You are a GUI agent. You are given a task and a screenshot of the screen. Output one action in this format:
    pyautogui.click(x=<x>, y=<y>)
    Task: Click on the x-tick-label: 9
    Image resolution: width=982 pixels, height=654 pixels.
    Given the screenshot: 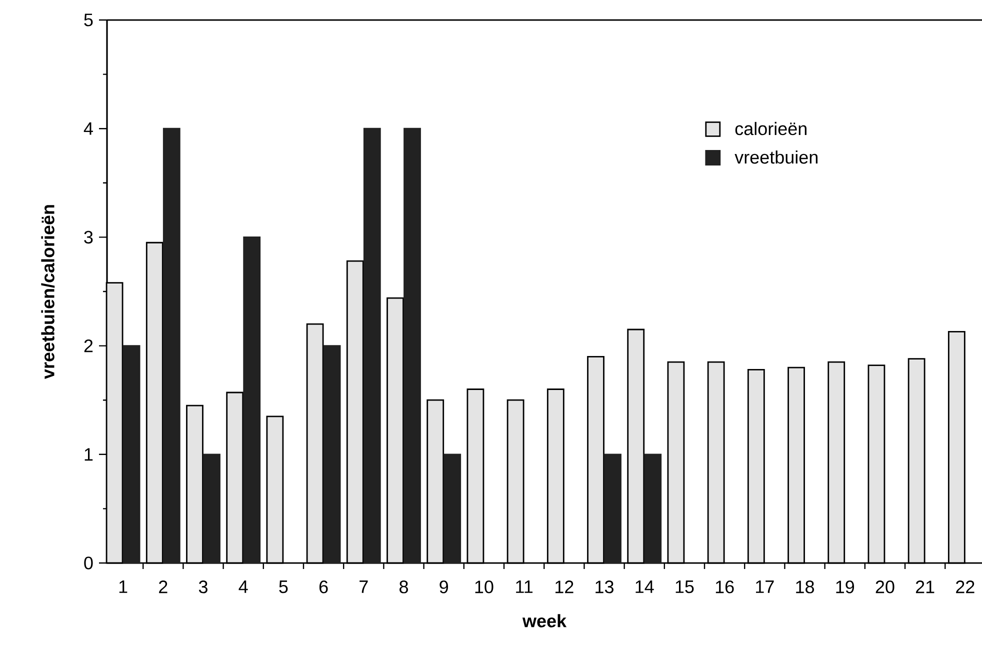 What is the action you would take?
    pyautogui.click(x=444, y=587)
    